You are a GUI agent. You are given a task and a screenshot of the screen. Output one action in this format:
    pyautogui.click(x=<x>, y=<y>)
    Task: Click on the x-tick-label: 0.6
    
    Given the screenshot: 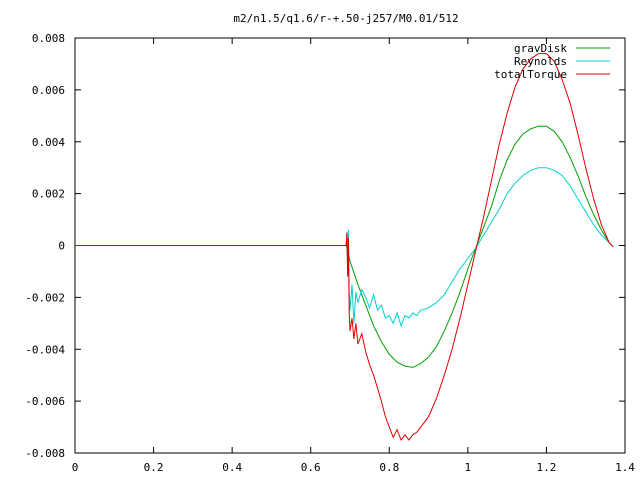 What is the action you would take?
    pyautogui.click(x=311, y=467)
    